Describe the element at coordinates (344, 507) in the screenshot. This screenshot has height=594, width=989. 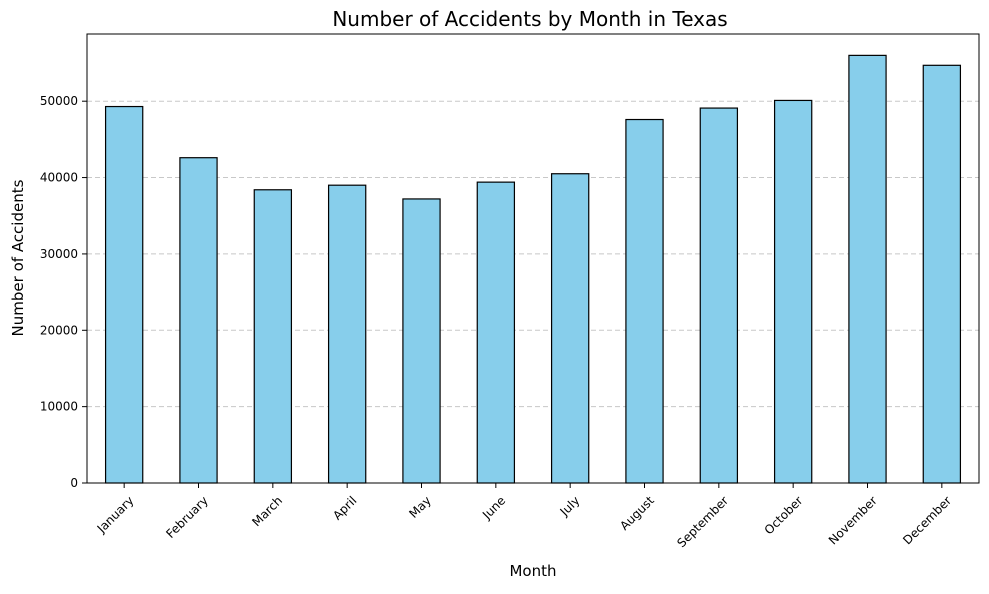
I see `x-tick-label: April` at that location.